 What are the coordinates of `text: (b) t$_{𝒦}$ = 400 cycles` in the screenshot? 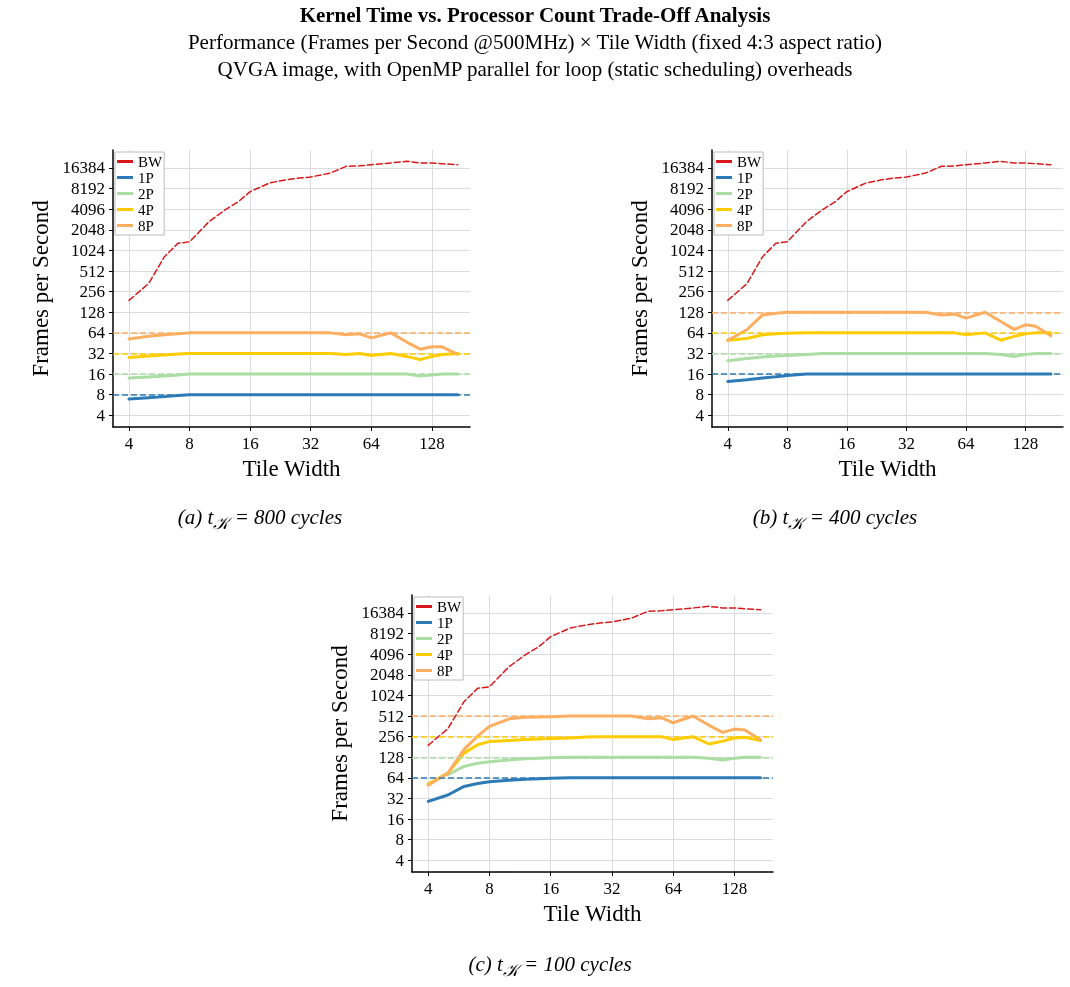 It's located at (835, 520).